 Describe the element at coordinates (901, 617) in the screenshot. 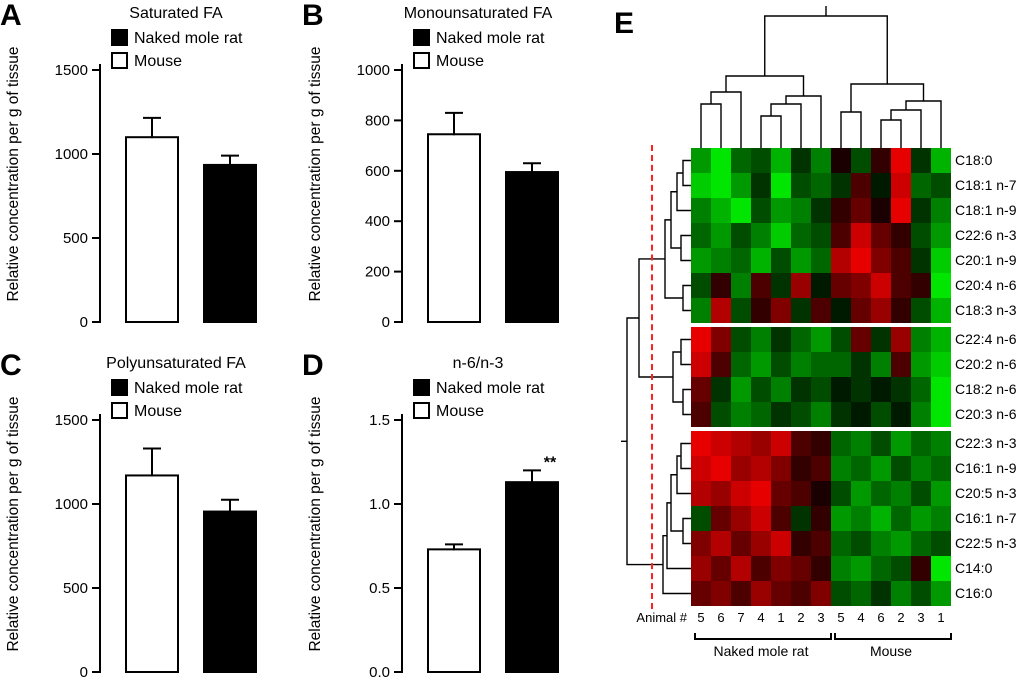

I see `animal-number: 2` at that location.